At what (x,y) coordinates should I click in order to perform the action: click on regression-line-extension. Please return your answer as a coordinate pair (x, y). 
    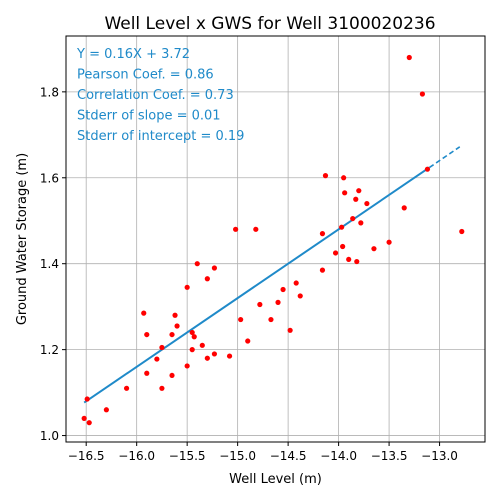
    Looking at the image, I should click on (445, 157).